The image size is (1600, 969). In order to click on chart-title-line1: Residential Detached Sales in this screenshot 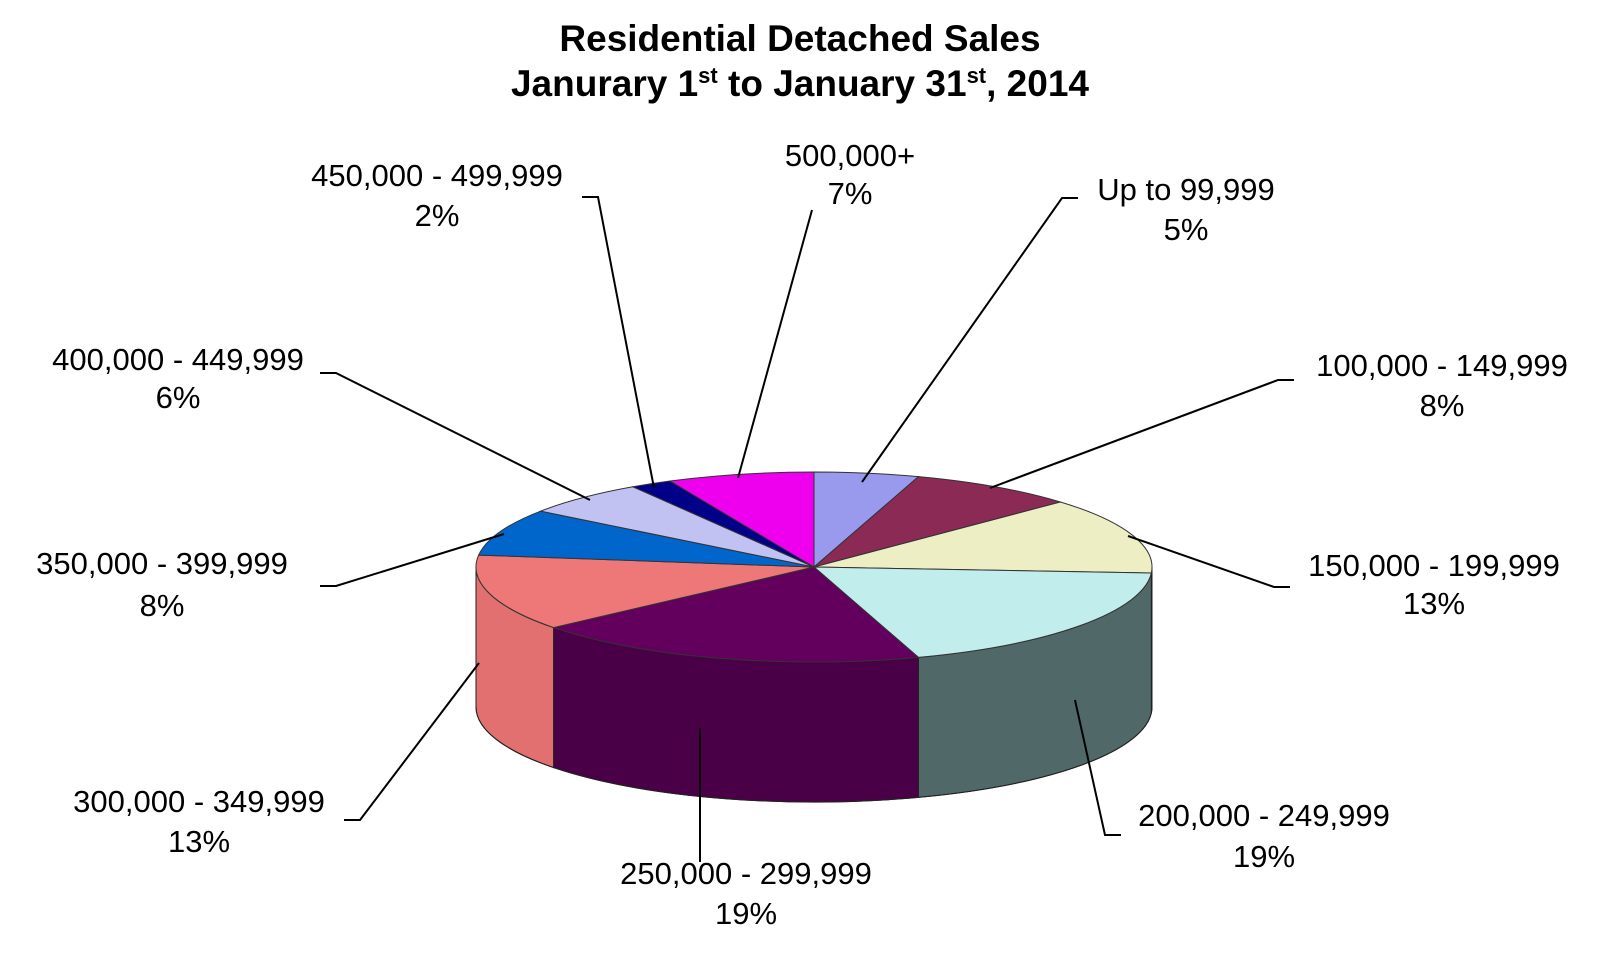, I will do `click(800, 38)`.